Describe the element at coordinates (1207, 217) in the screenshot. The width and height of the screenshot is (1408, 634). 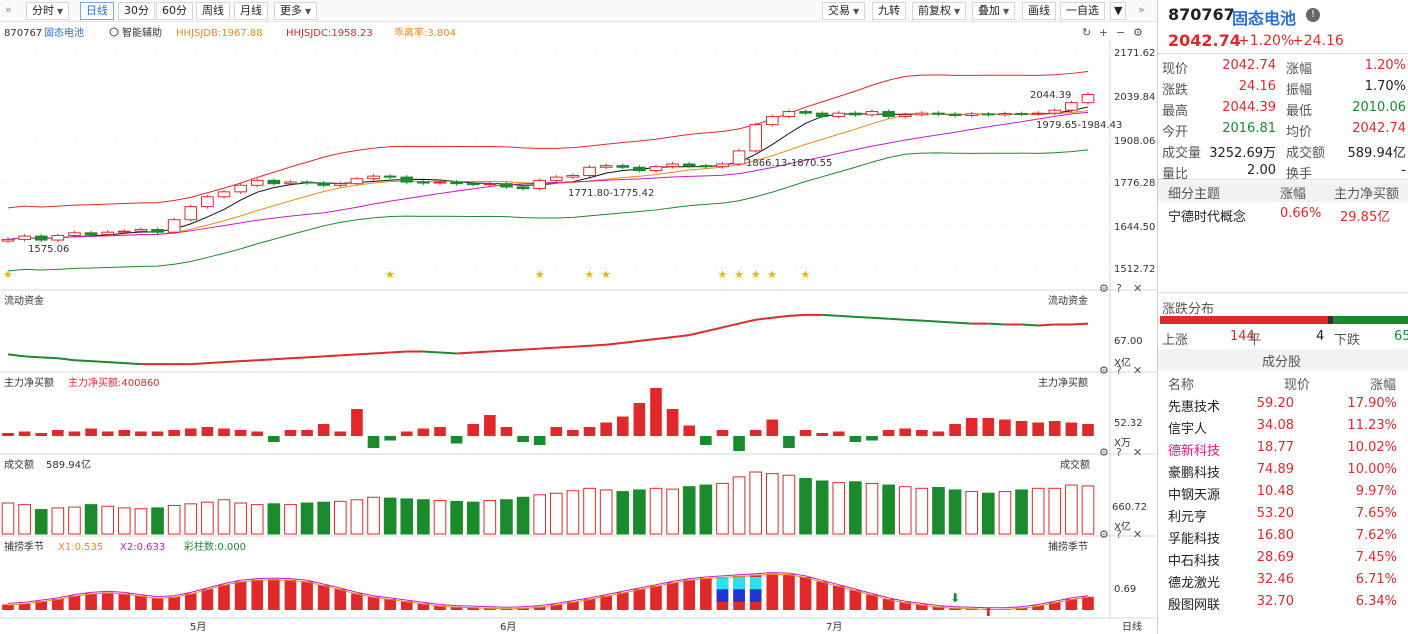
I see `theme-name: 宁德时代概念` at that location.